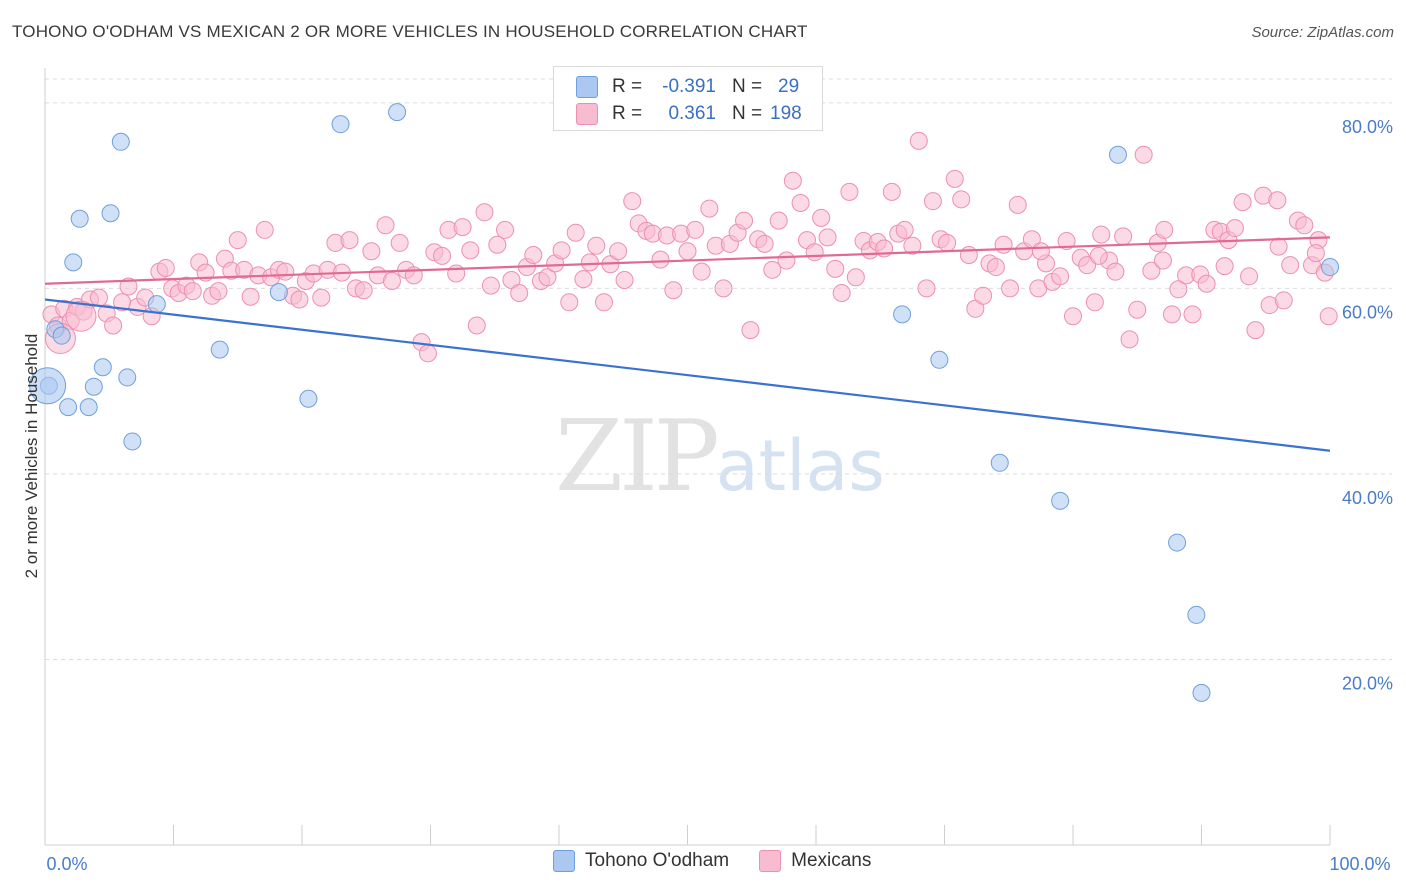 This screenshot has width=1406, height=892. What do you see at coordinates (786, 113) in the screenshot?
I see `legend-n-value: 198` at bounding box center [786, 113].